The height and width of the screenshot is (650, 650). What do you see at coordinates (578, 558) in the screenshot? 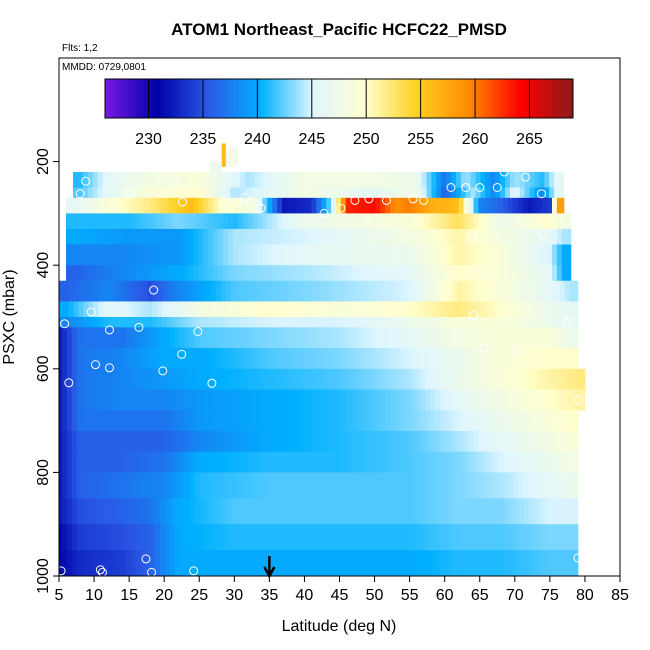
I see `observation-point` at bounding box center [578, 558].